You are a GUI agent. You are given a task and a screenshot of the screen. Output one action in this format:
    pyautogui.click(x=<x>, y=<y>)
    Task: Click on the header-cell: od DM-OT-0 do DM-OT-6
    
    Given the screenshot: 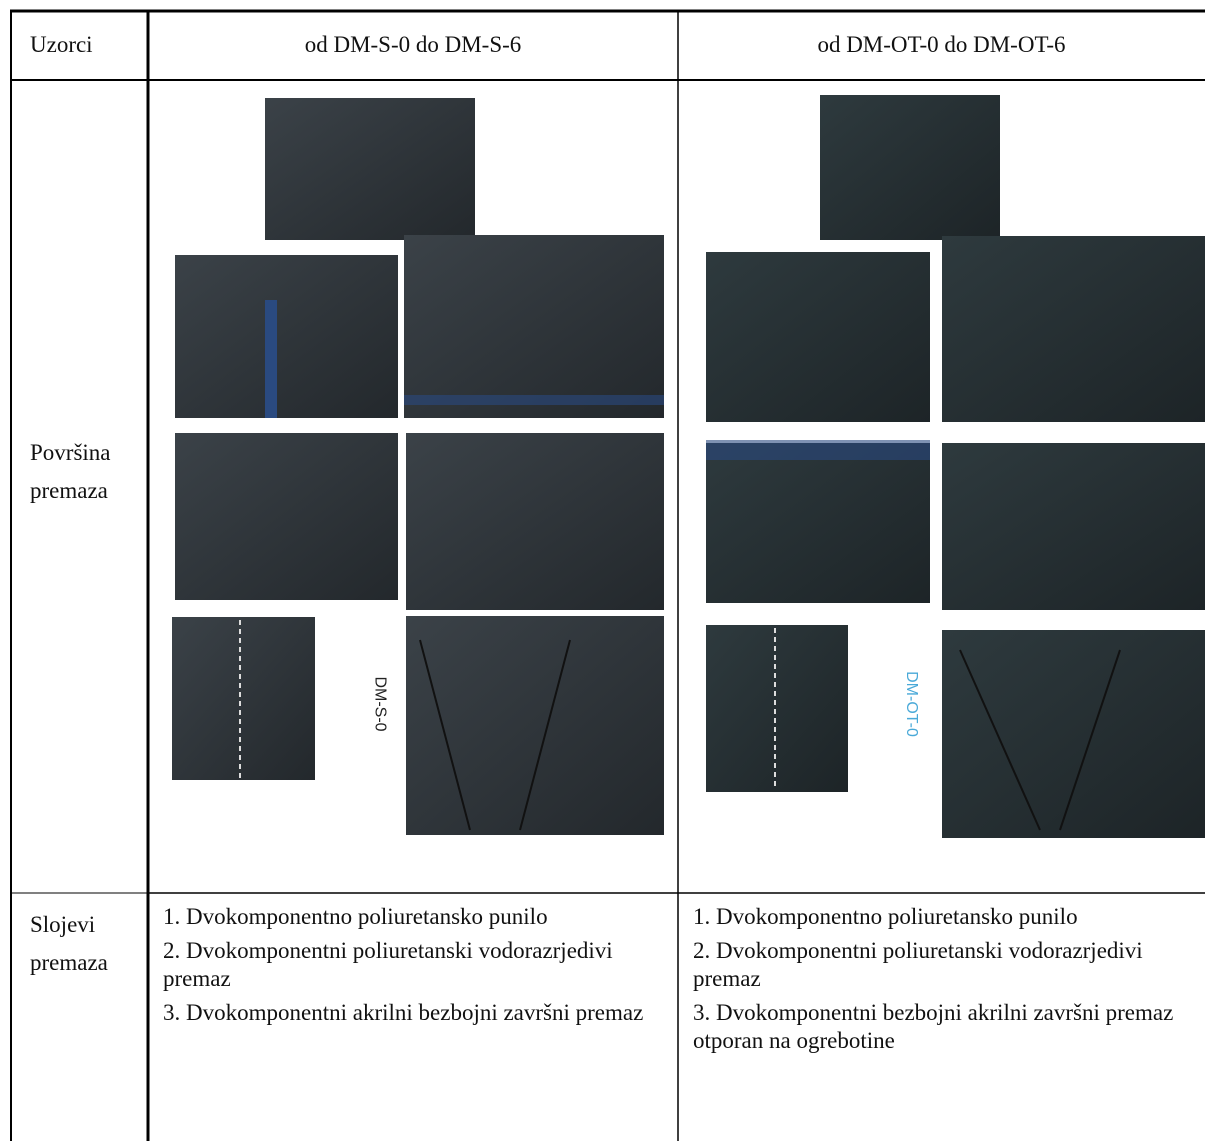 What is the action you would take?
    pyautogui.click(x=941, y=44)
    